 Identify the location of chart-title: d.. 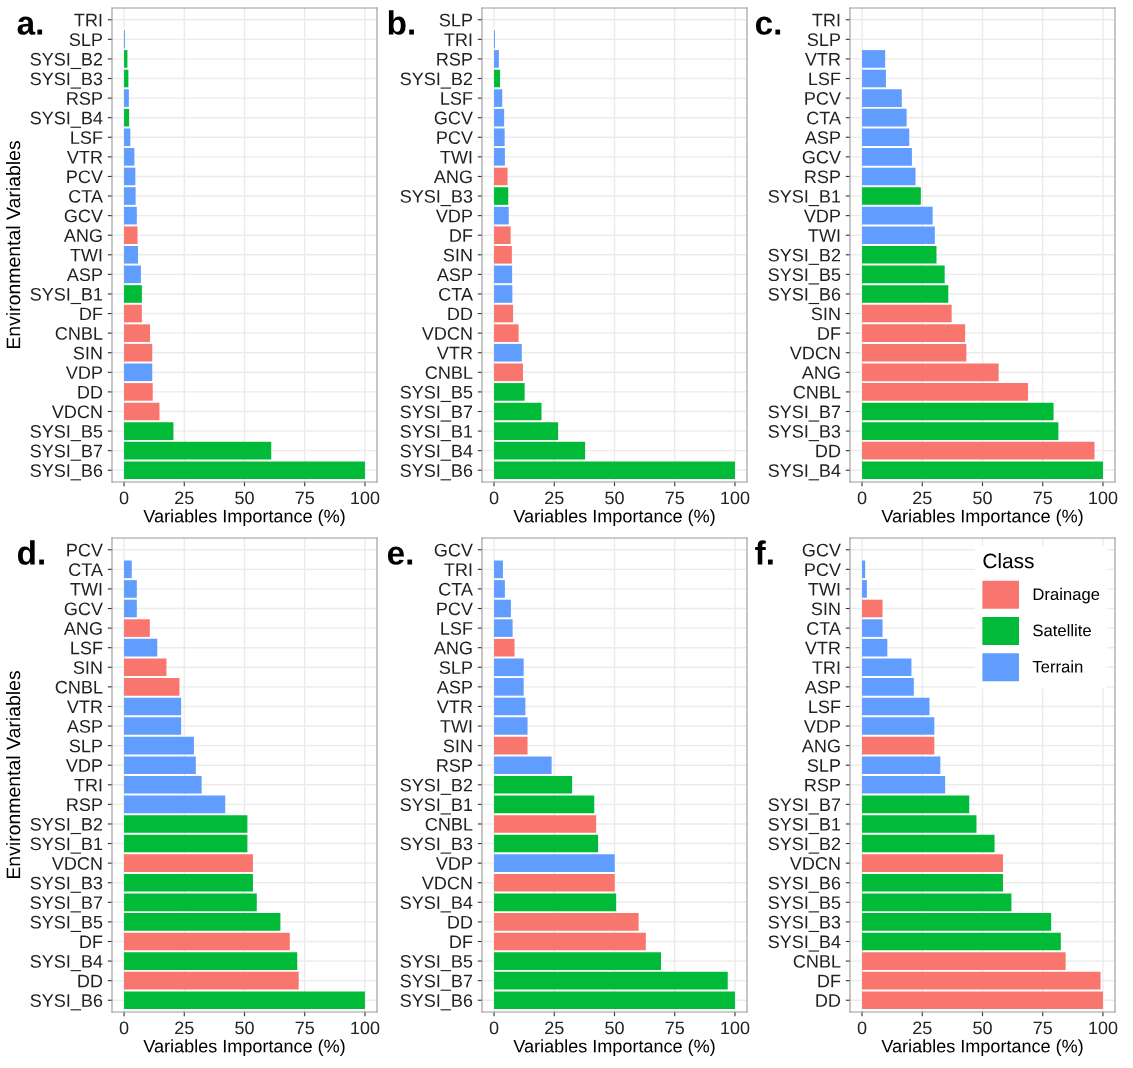
(30, 552).